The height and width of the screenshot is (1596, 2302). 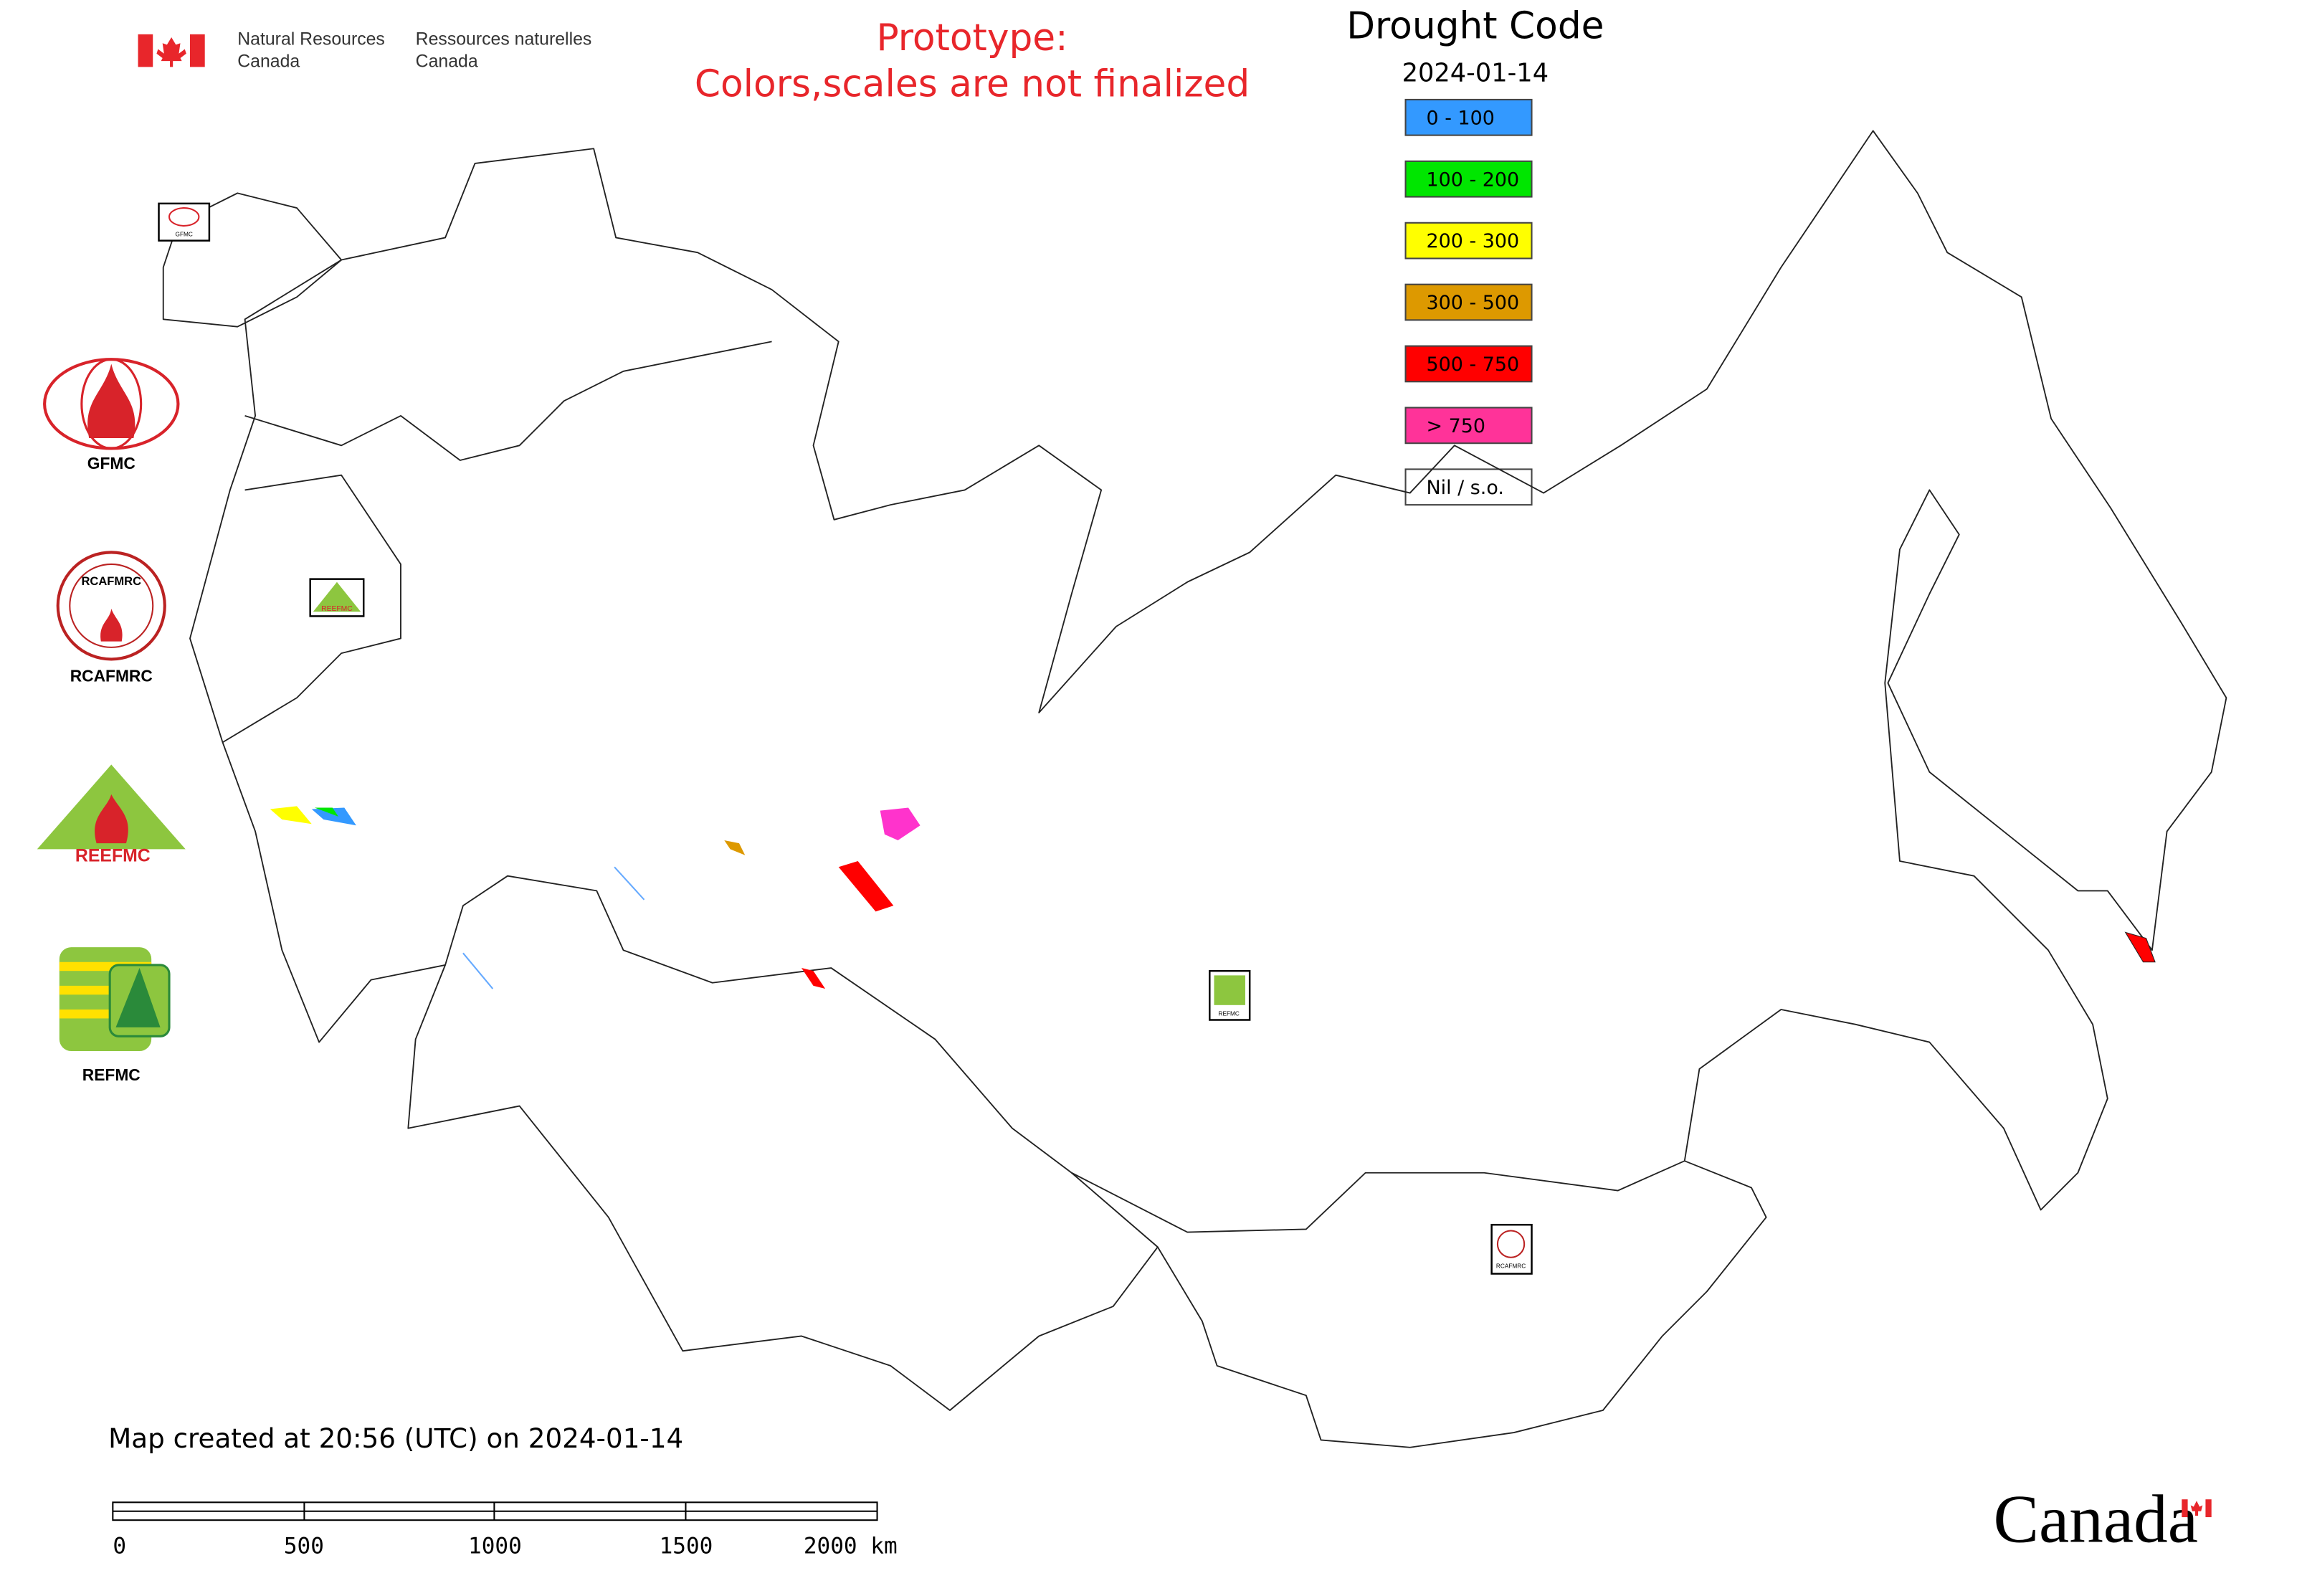 I want to click on logo-label: RCAFMRC, so click(x=112, y=675).